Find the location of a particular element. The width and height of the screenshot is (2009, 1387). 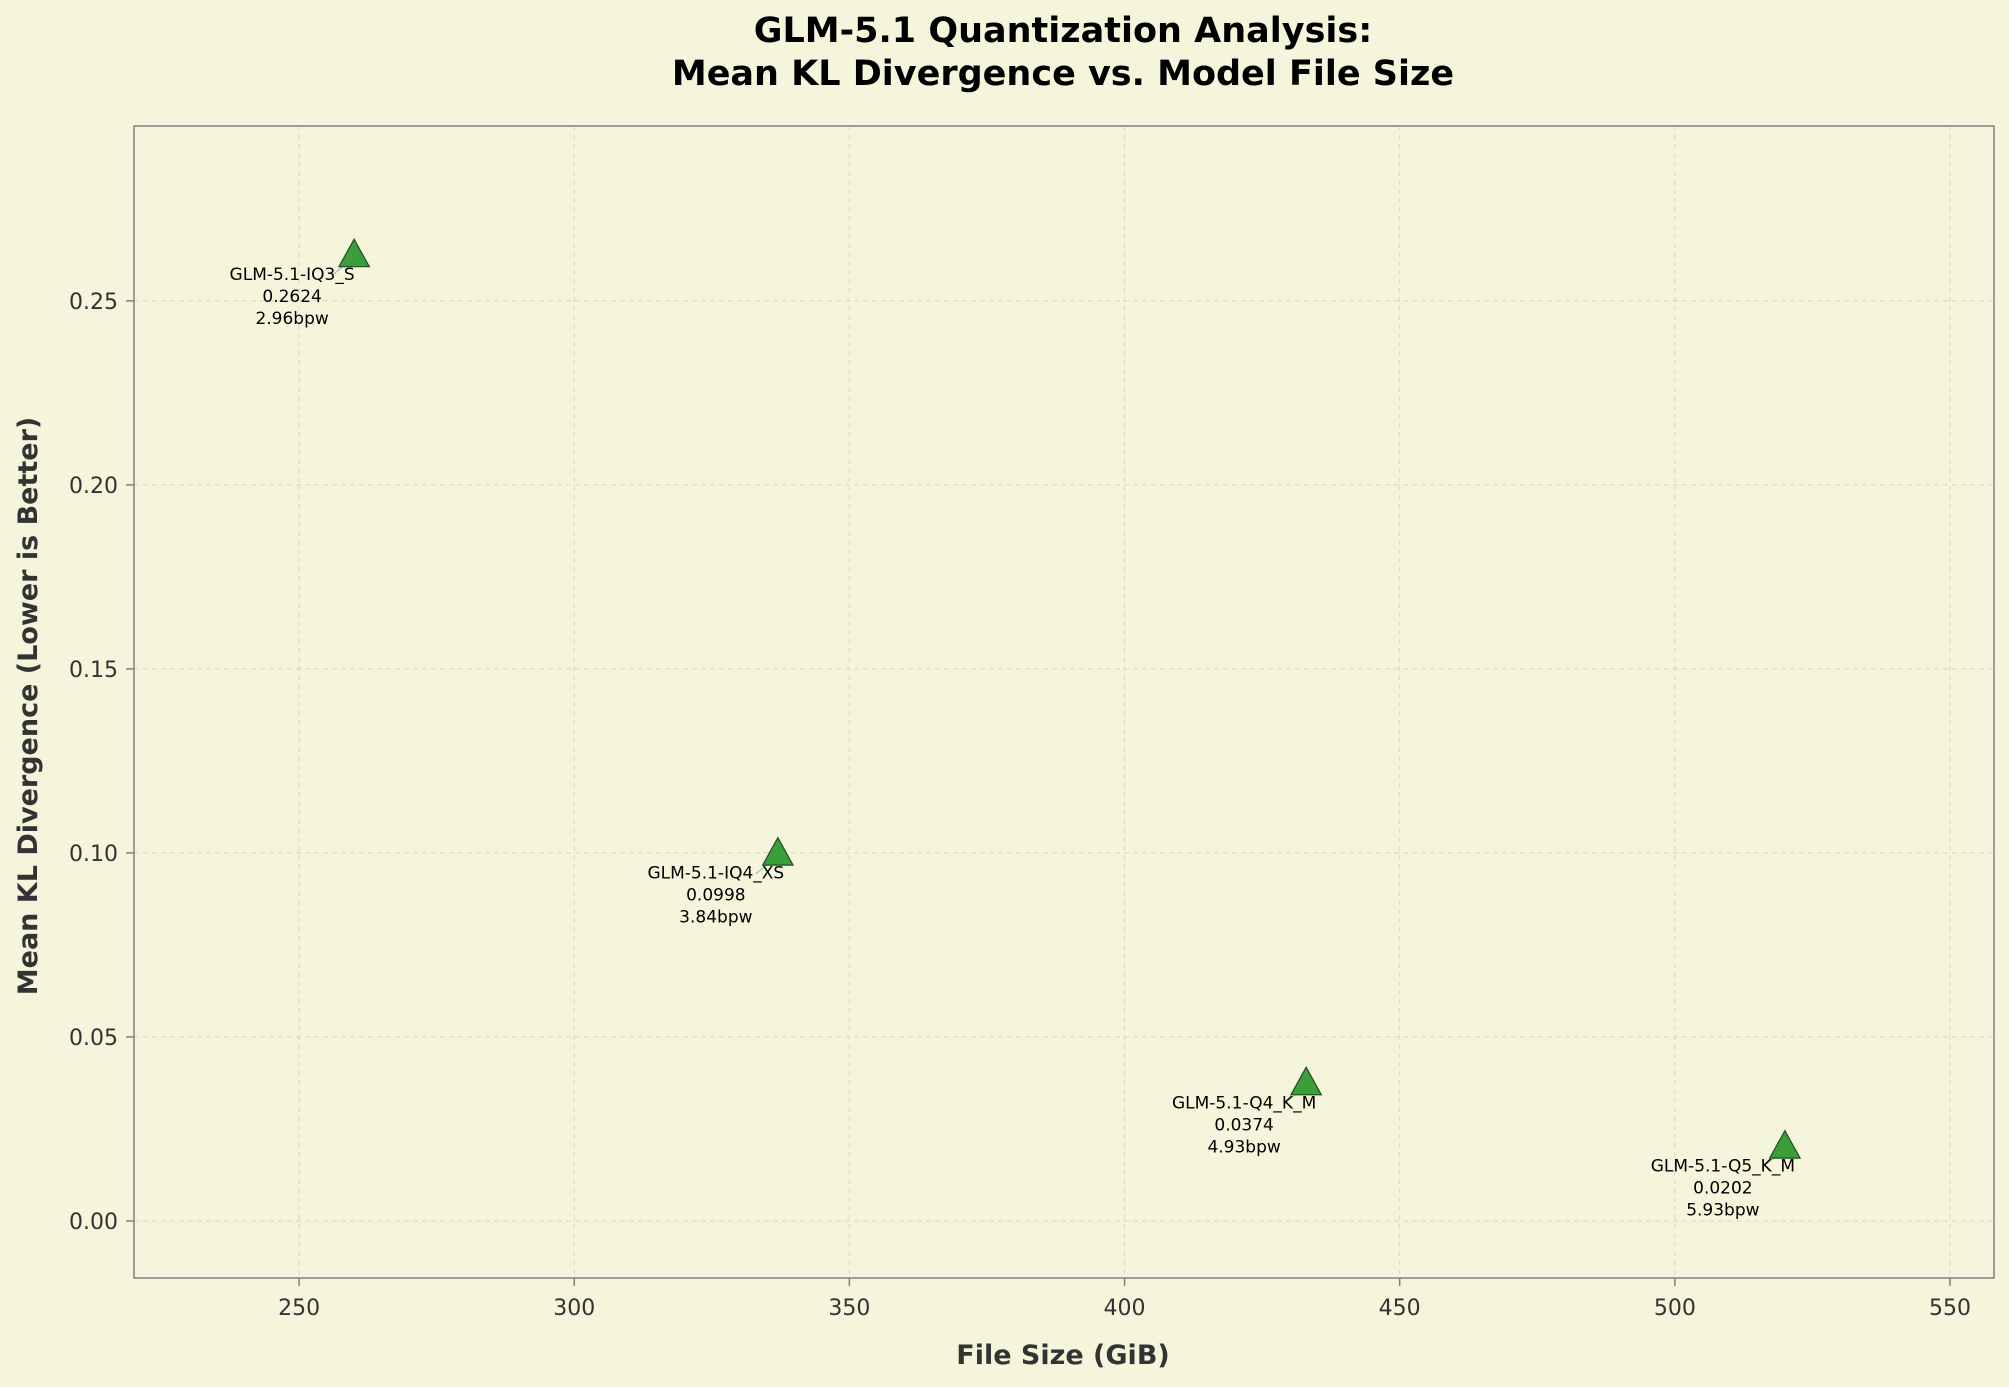

y-tick-label: 0.00 is located at coordinates (93, 1222).